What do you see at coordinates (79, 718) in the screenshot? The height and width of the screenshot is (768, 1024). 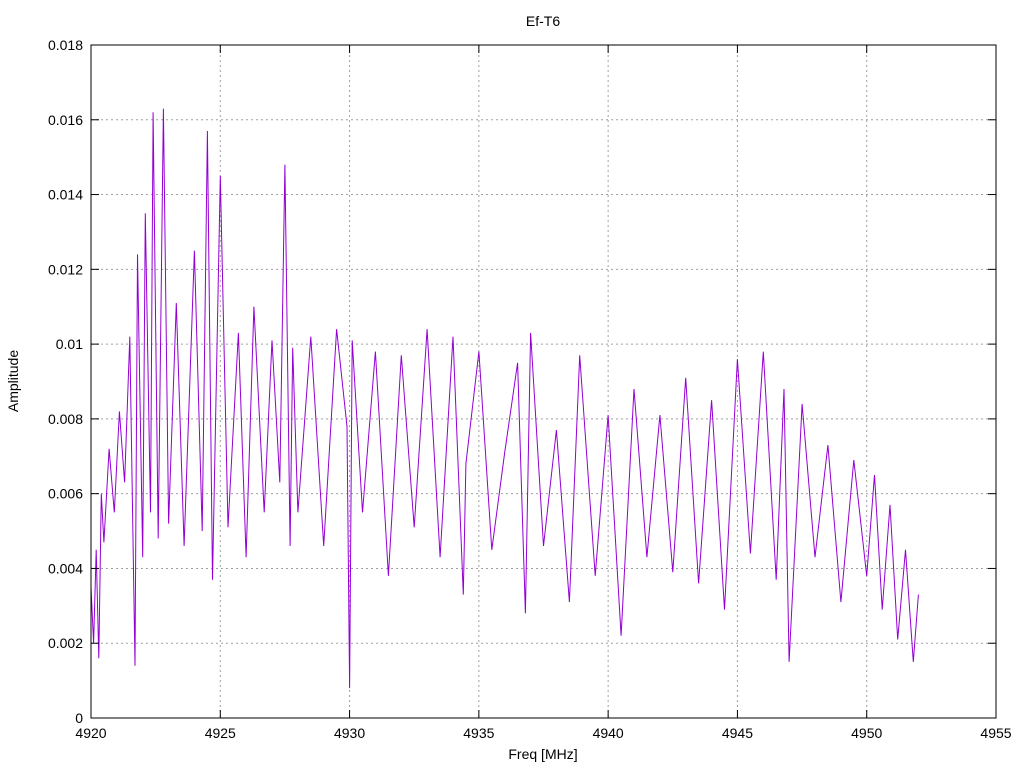 I see `y-tick-label: 0` at bounding box center [79, 718].